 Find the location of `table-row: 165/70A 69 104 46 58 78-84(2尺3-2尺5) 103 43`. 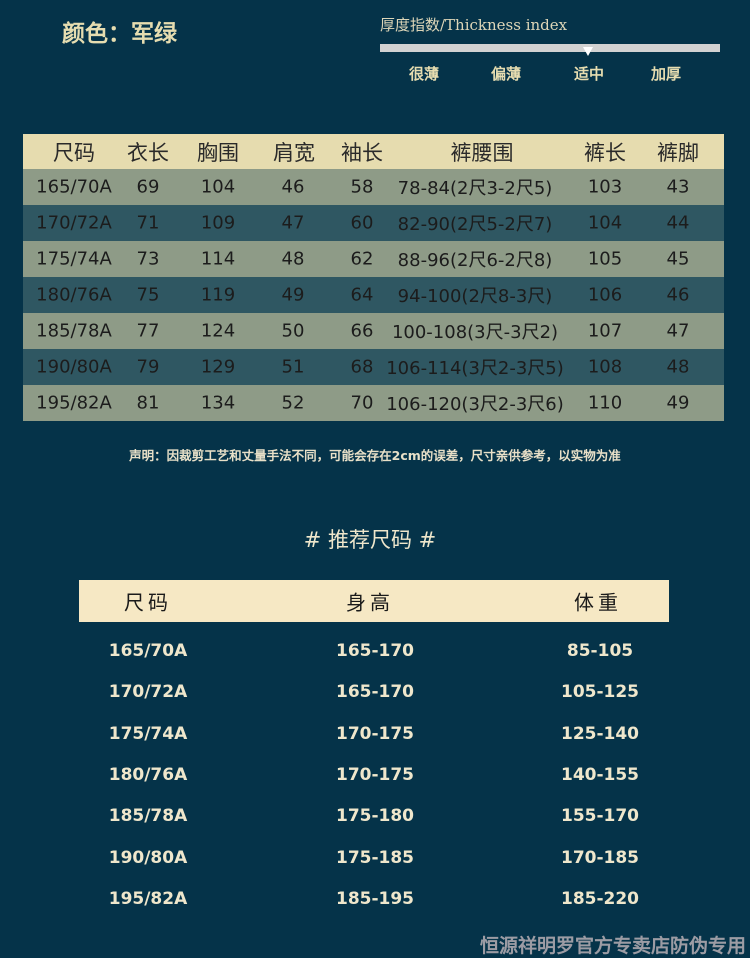

table-row: 165/70A 69 104 46 58 78-84(2尺3-2尺5) 103 43 is located at coordinates (373, 187).